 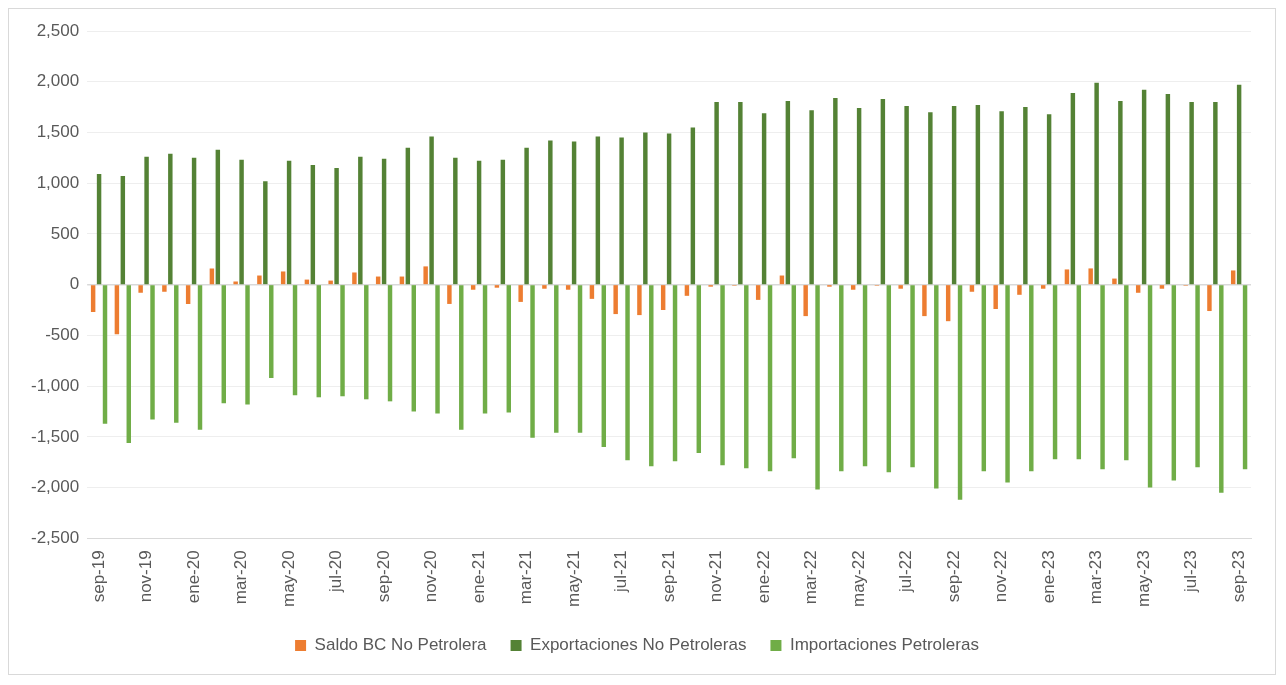 What do you see at coordinates (401, 645) in the screenshot?
I see `legend-label: Saldo BC No Petrolera` at bounding box center [401, 645].